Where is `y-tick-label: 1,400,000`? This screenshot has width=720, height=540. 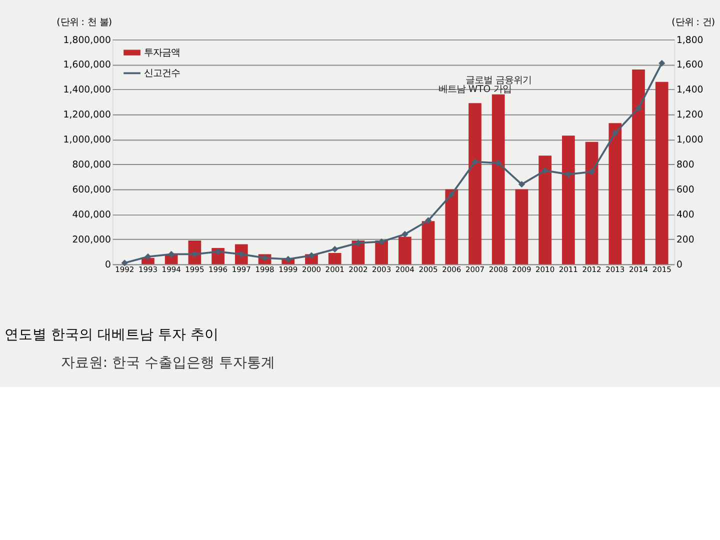 y-tick-label: 1,400,000 is located at coordinates (87, 90).